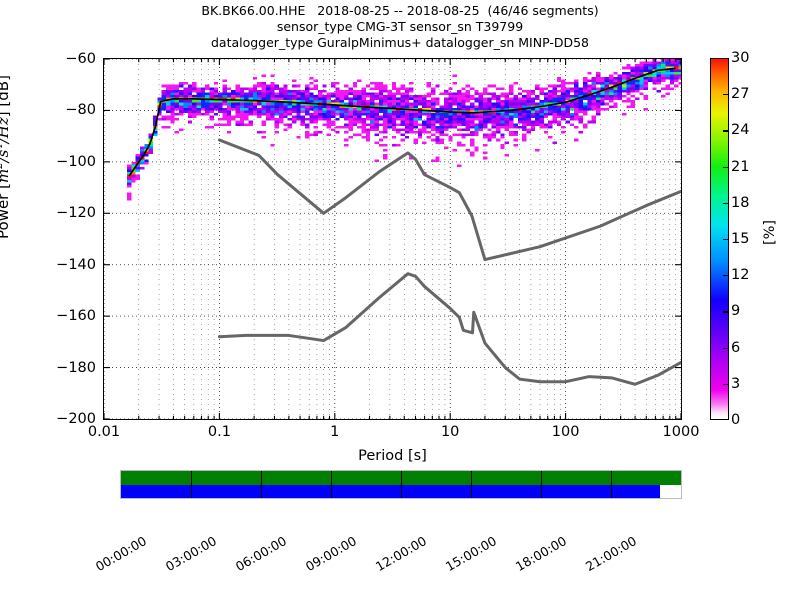 The width and height of the screenshot is (800, 600). I want to click on coverage-row-data, so click(391, 491).